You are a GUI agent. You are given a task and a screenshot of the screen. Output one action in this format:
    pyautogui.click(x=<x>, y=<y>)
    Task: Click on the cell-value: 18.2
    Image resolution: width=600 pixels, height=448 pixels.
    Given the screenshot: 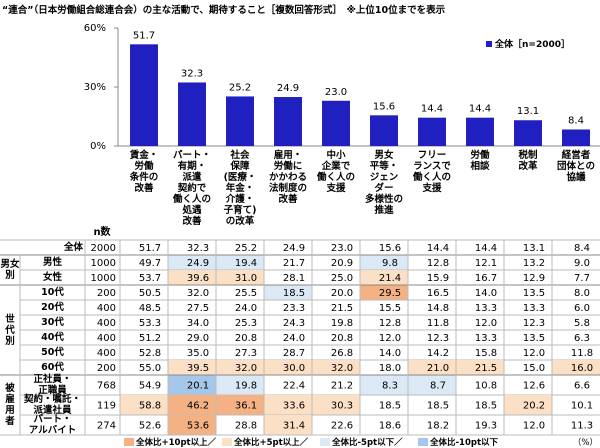 What is the action you would take?
    pyautogui.click(x=438, y=426)
    